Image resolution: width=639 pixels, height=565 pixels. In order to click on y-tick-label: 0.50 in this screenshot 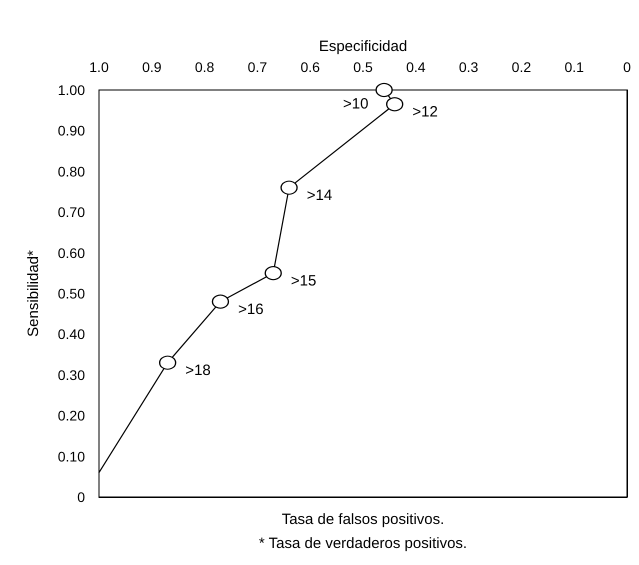, I will do `click(72, 294)`.